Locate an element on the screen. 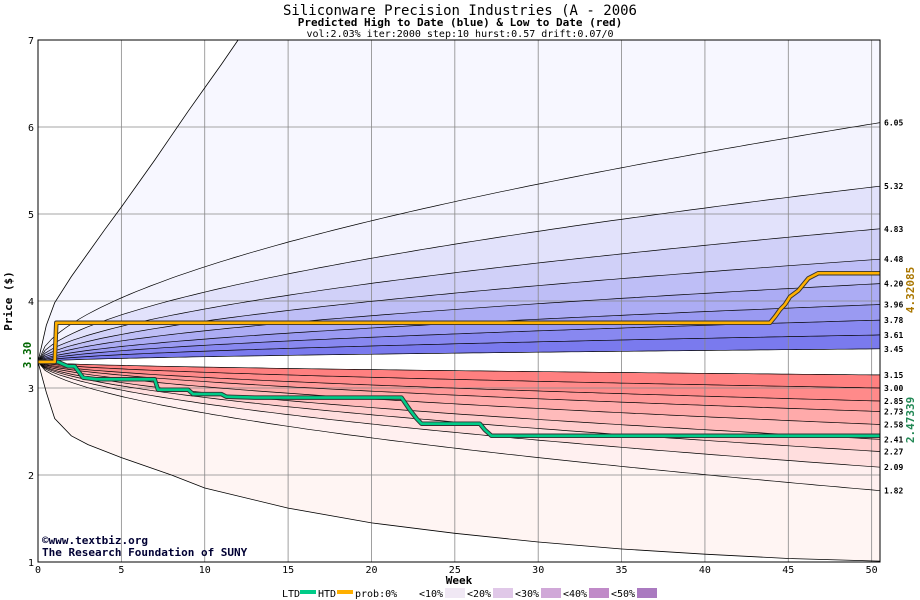 The width and height of the screenshot is (920, 600). x-tick-30: 30 is located at coordinates (538, 570).